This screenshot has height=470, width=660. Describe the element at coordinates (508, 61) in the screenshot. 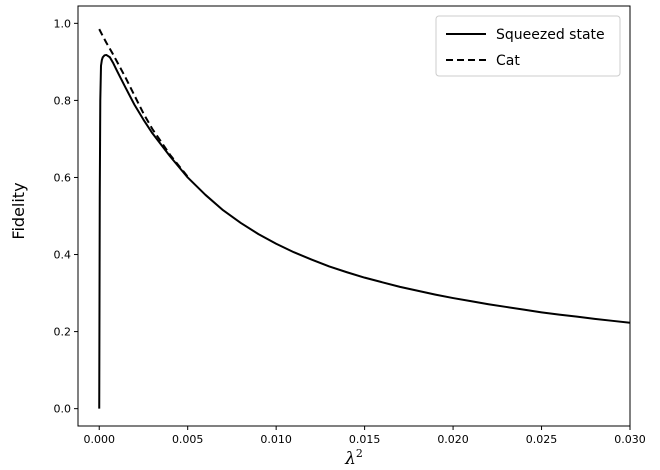

I see `legend-label-cat: Cat` at that location.